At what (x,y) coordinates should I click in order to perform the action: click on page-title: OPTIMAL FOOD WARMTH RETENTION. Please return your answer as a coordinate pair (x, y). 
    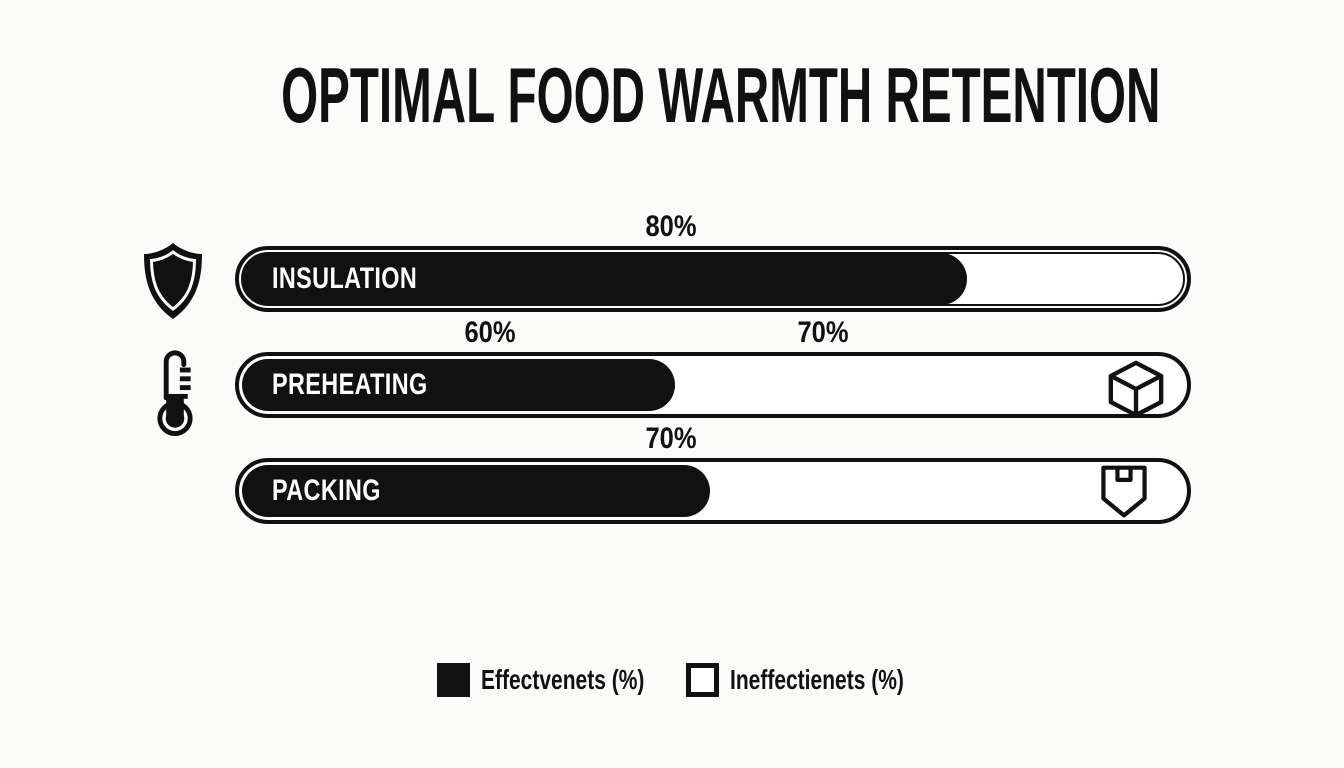
    Looking at the image, I should click on (672, 95).